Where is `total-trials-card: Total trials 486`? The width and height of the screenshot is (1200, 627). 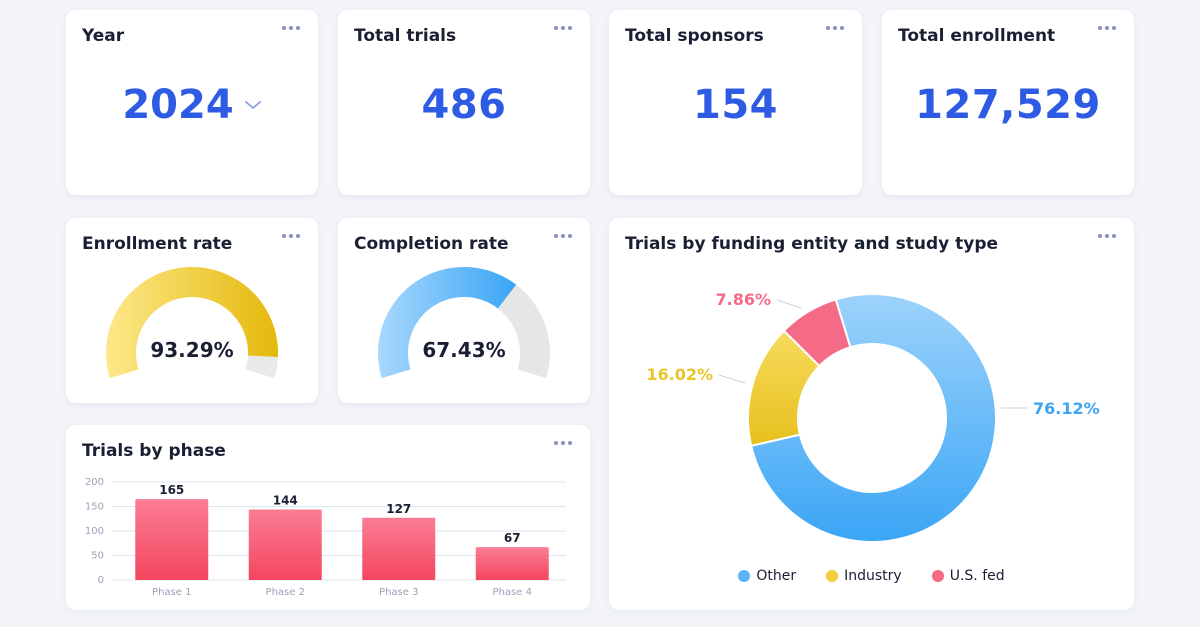 total-trials-card: Total trials 486 is located at coordinates (464, 102).